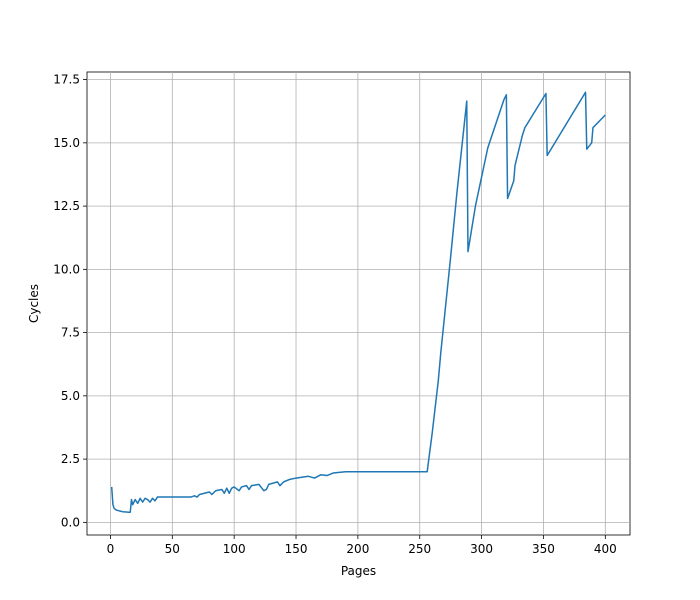 The height and width of the screenshot is (600, 700). Describe the element at coordinates (234, 549) in the screenshot. I see `x-tick-label: 100` at that location.